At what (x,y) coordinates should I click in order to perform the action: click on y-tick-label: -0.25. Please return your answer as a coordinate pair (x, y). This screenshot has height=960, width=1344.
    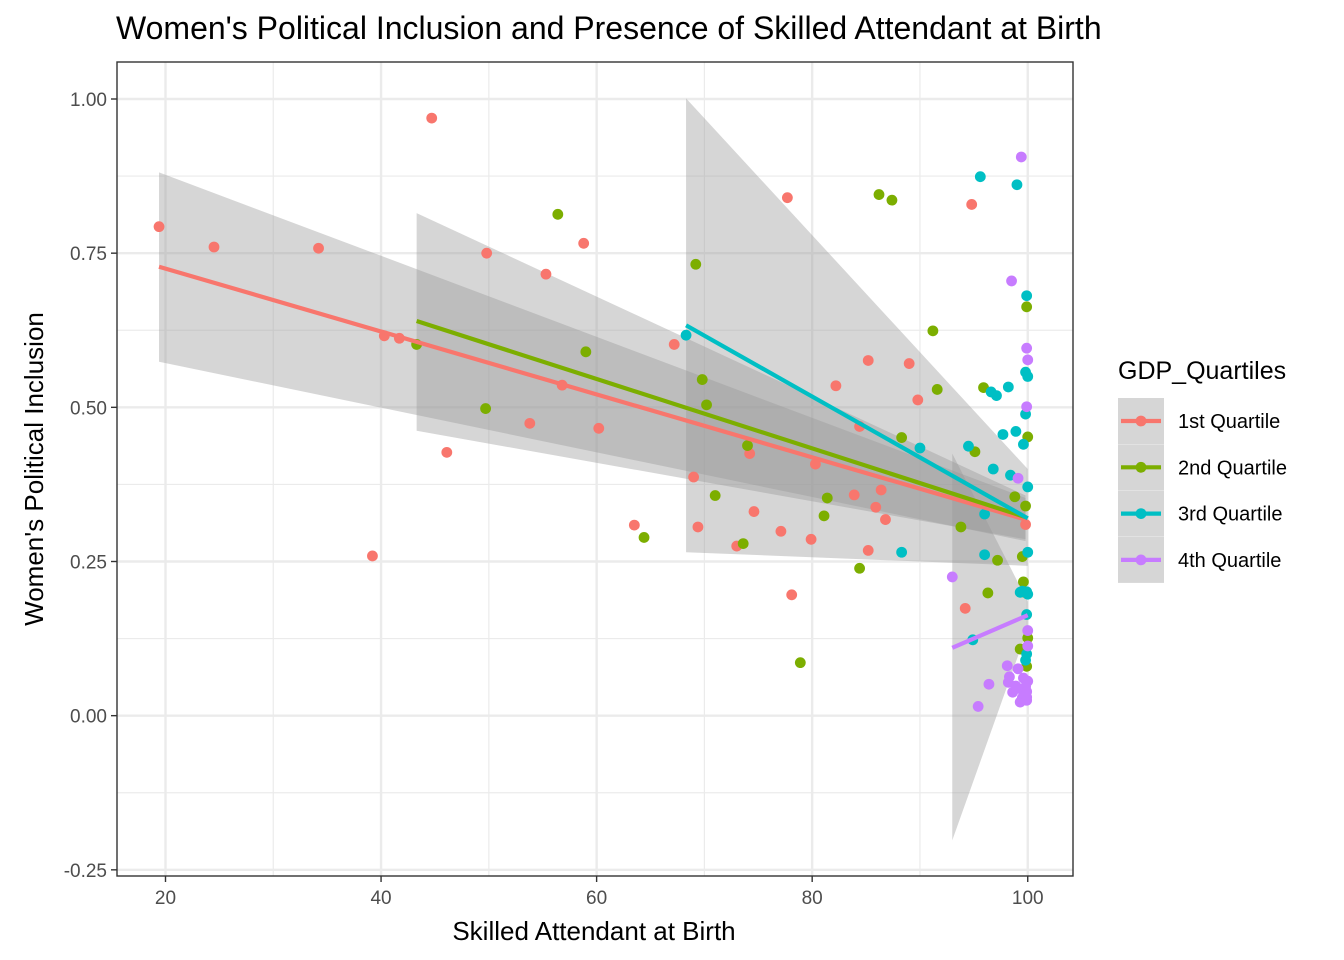
    Looking at the image, I should click on (85, 871).